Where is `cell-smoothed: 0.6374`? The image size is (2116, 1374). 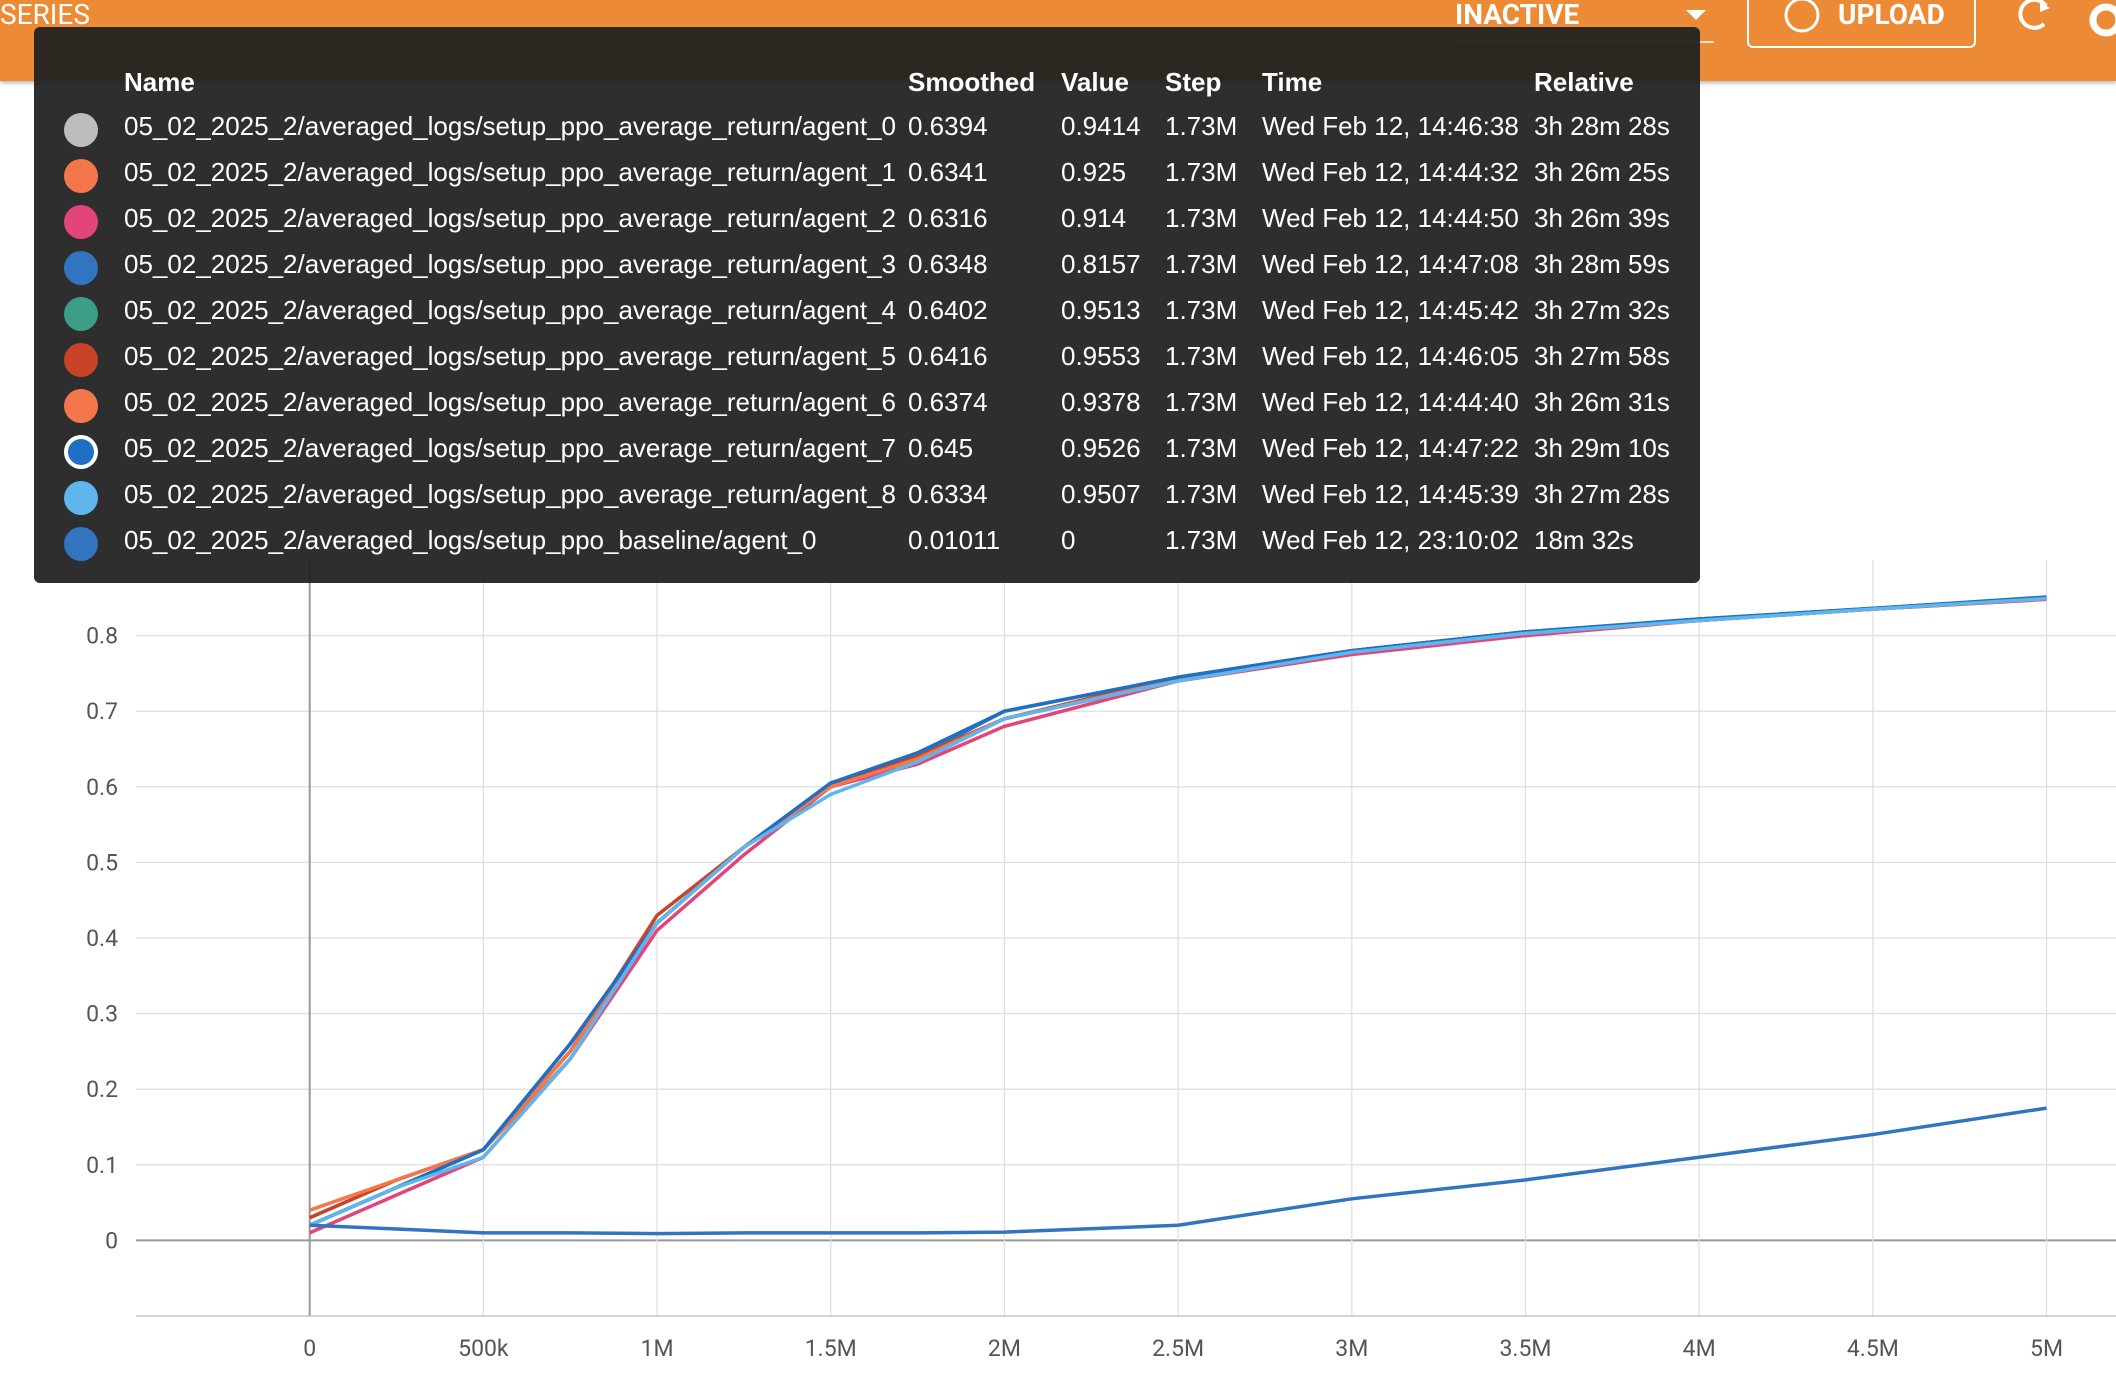 cell-smoothed: 0.6374 is located at coordinates (948, 402).